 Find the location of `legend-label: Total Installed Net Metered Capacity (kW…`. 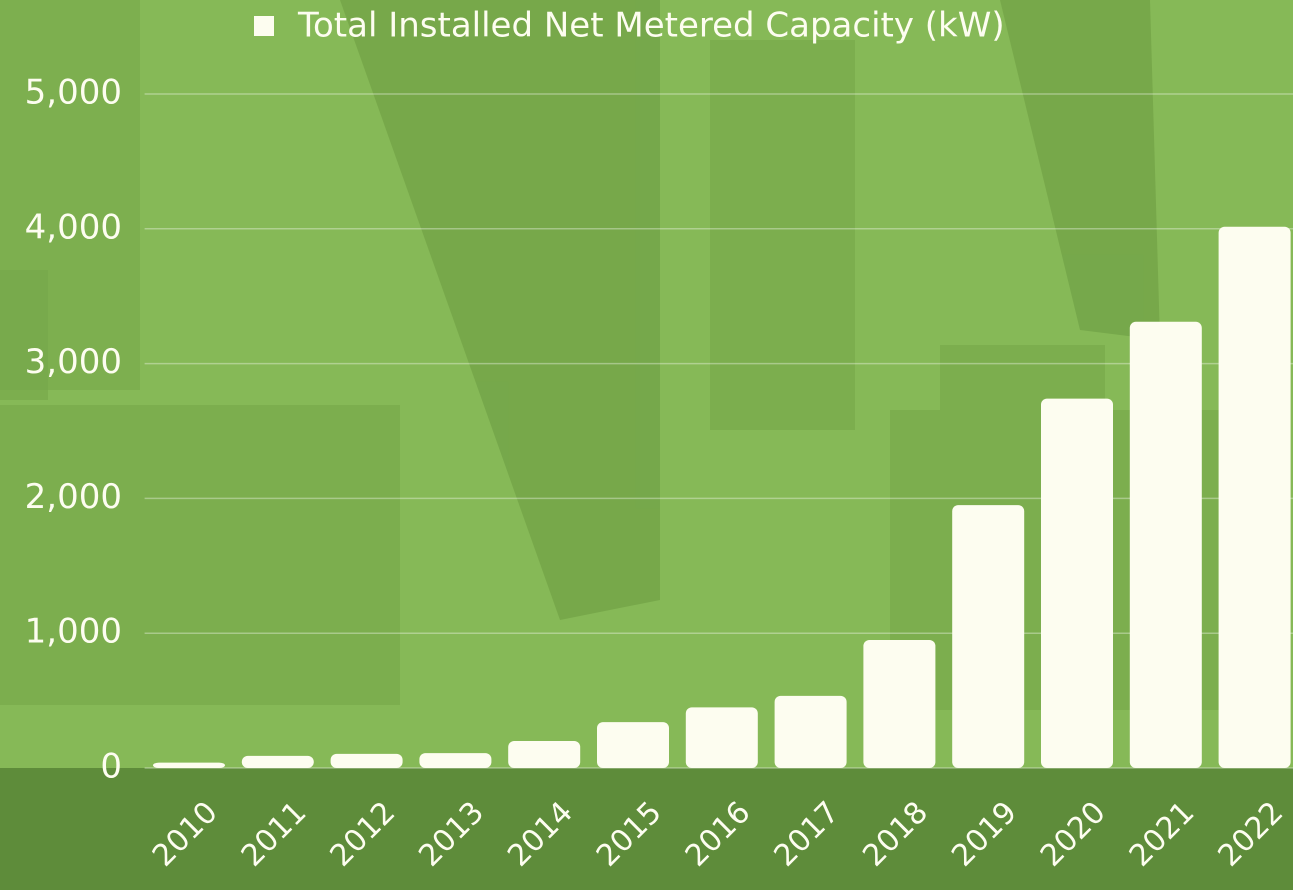

legend-label: Total Installed Net Metered Capacity (kW… is located at coordinates (651, 26).